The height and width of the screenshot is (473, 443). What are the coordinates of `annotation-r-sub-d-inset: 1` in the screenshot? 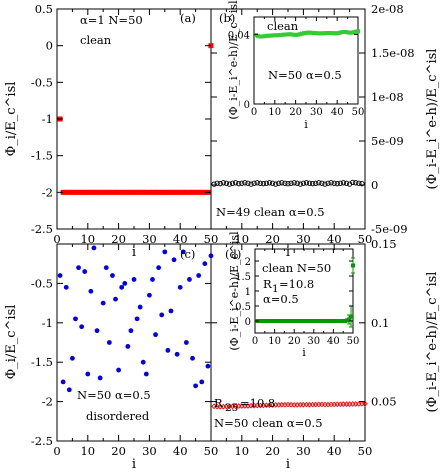 It's located at (275, 289).